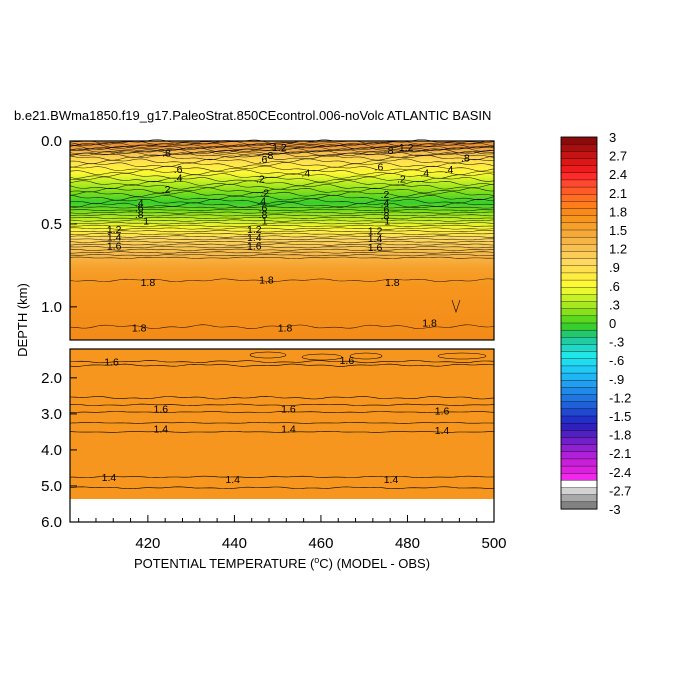 The height and width of the screenshot is (700, 700). I want to click on contour-label: 1, so click(387, 222).